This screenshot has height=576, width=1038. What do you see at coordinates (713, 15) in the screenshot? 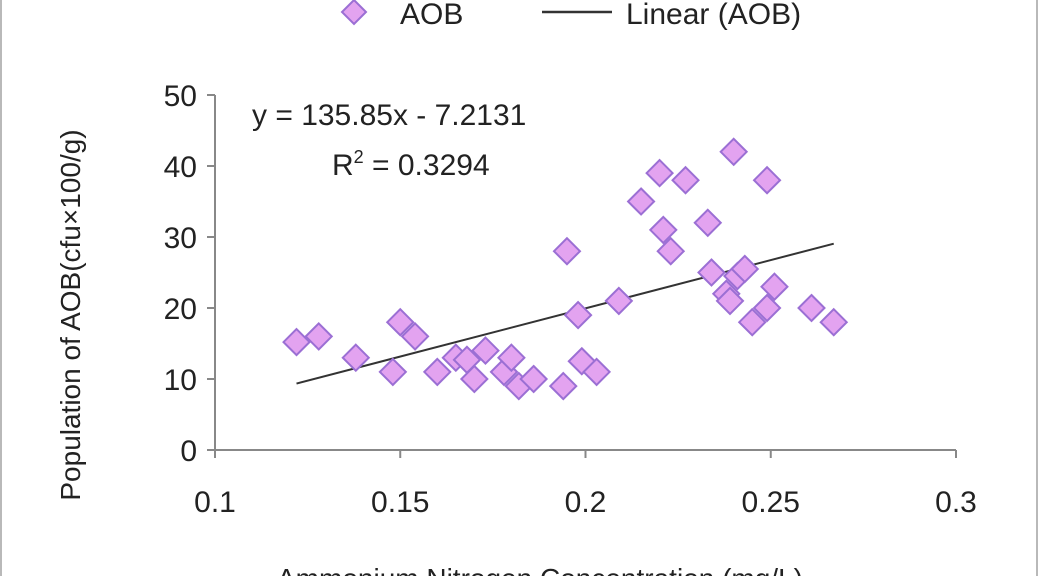
I see `legend-label-linear: Linear (AOB)` at bounding box center [713, 15].